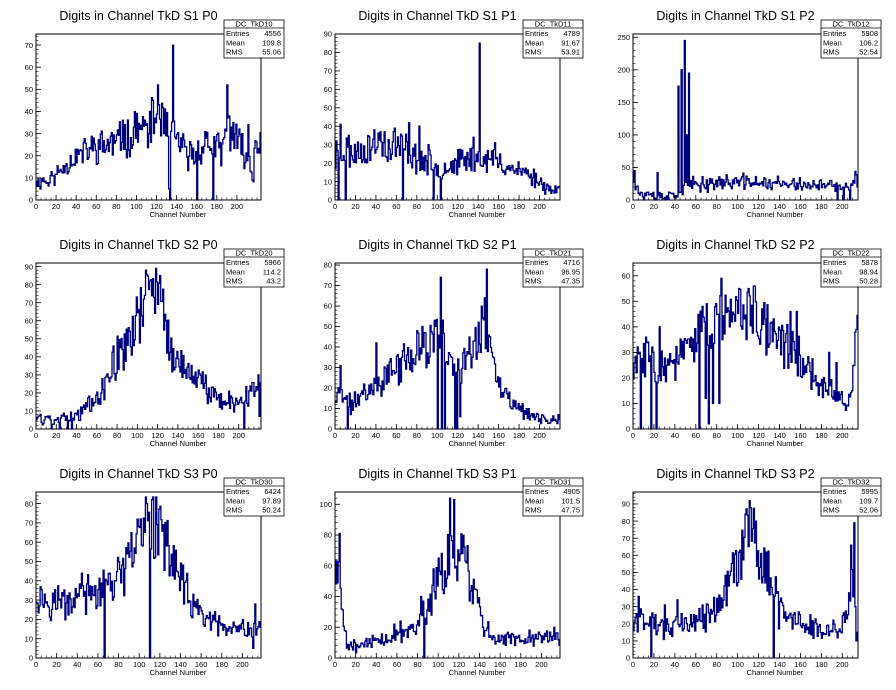  Describe the element at coordinates (271, 52) in the screenshot. I see `stats-value: 55.06` at that location.